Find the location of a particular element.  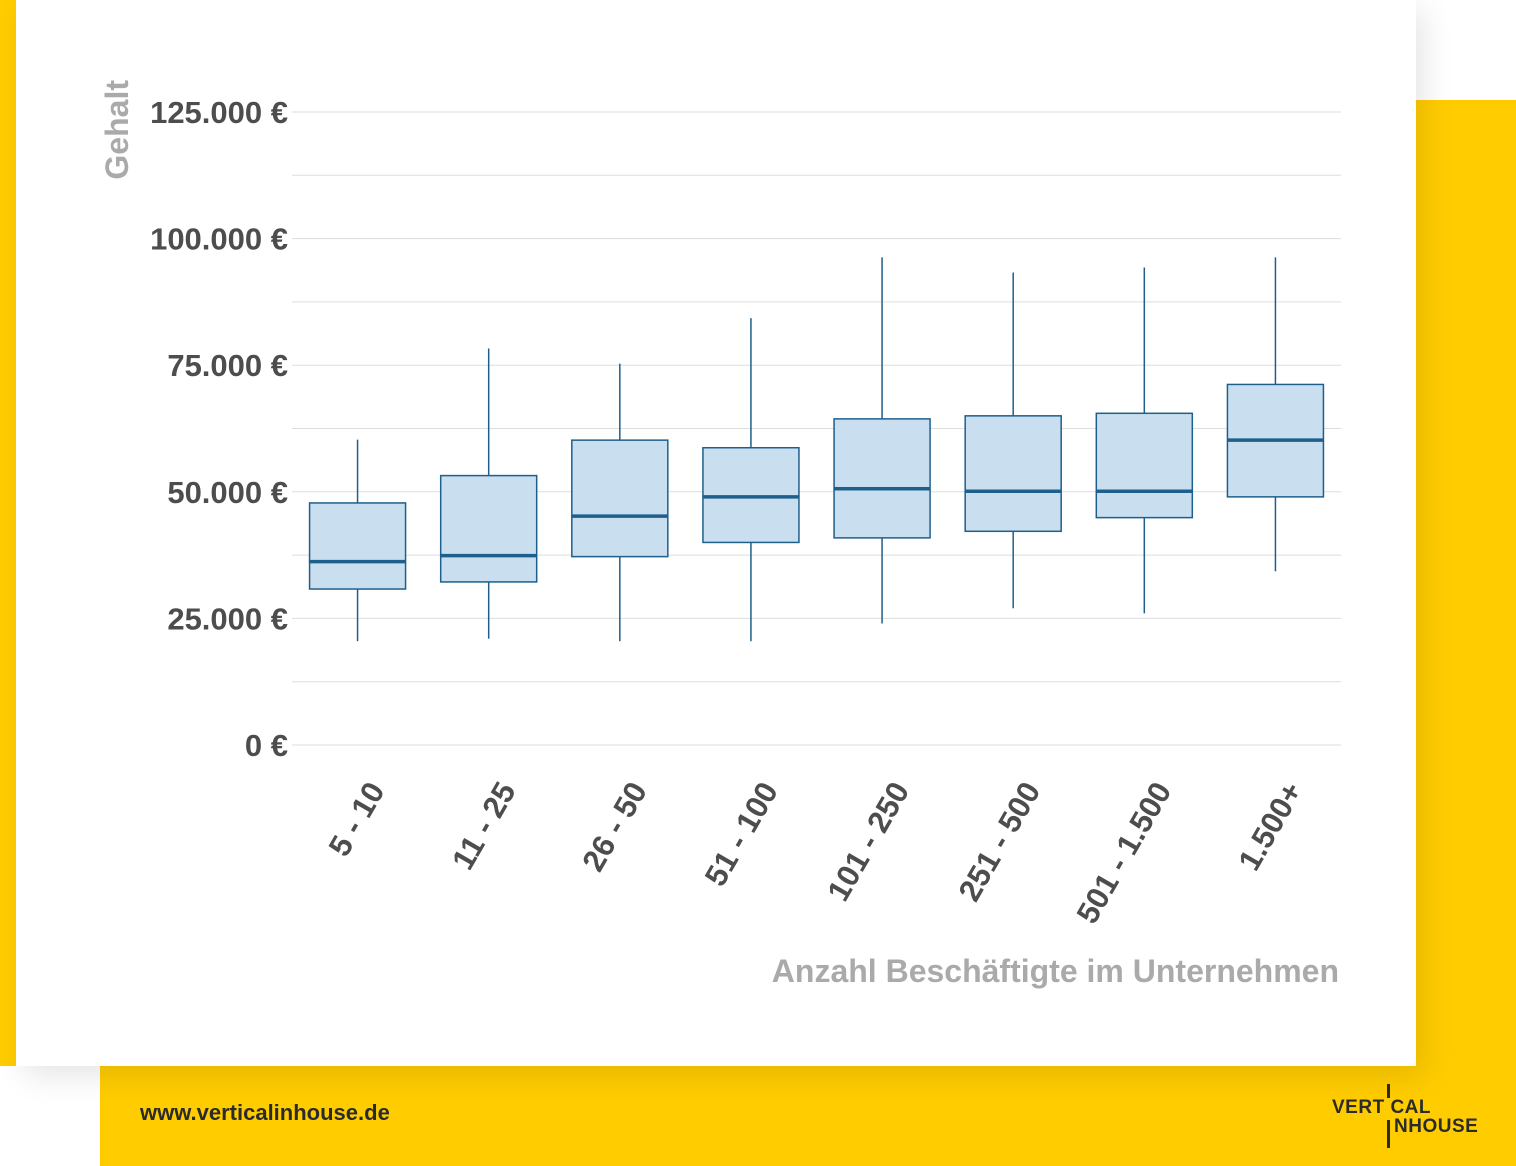

x-tick-label: 501 - 1.500 is located at coordinates (1124, 852).